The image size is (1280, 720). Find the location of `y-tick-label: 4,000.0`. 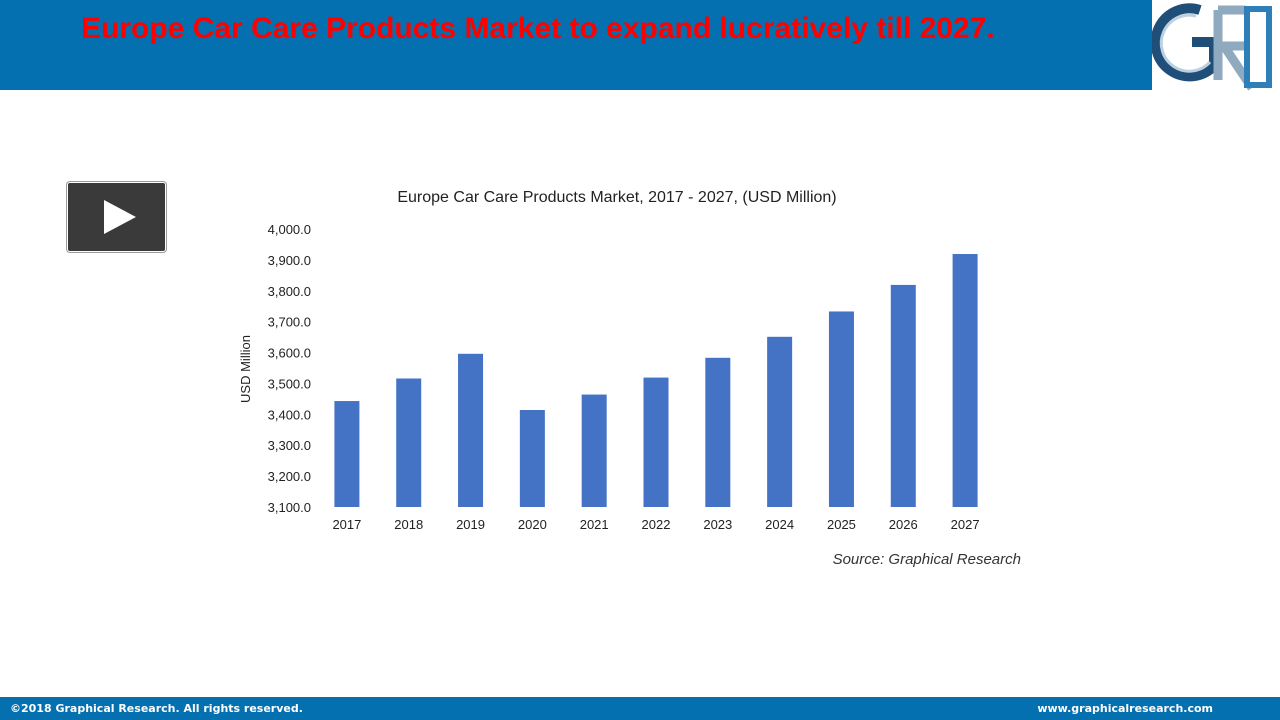

y-tick-label: 4,000.0 is located at coordinates (289, 229).